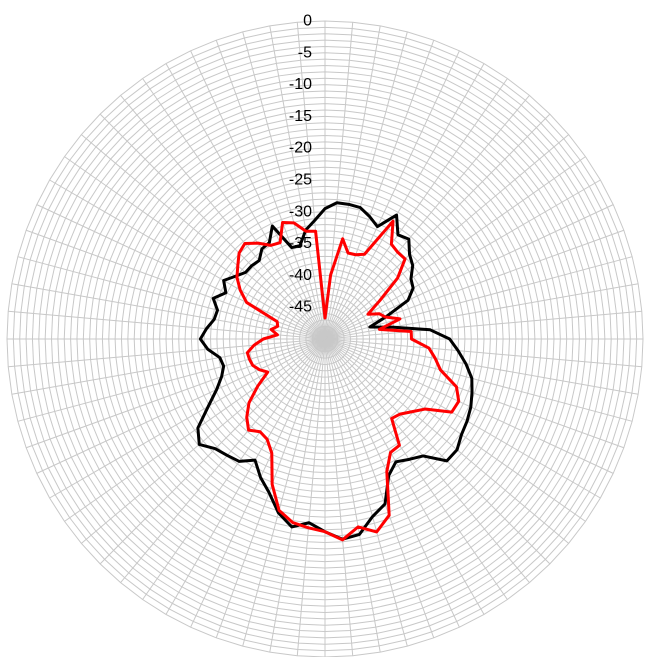  What do you see at coordinates (300, 211) in the screenshot?
I see `radial-tick-label: -30` at bounding box center [300, 211].